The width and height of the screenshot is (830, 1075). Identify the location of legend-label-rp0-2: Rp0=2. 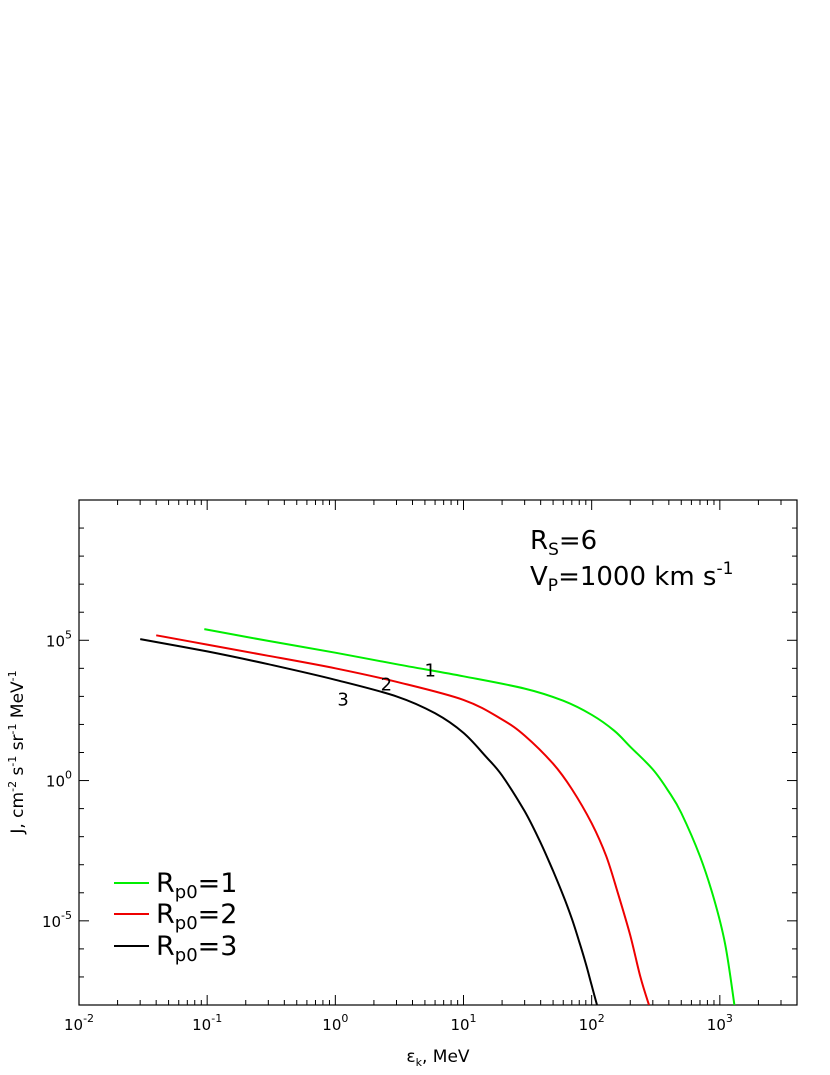
(196, 916).